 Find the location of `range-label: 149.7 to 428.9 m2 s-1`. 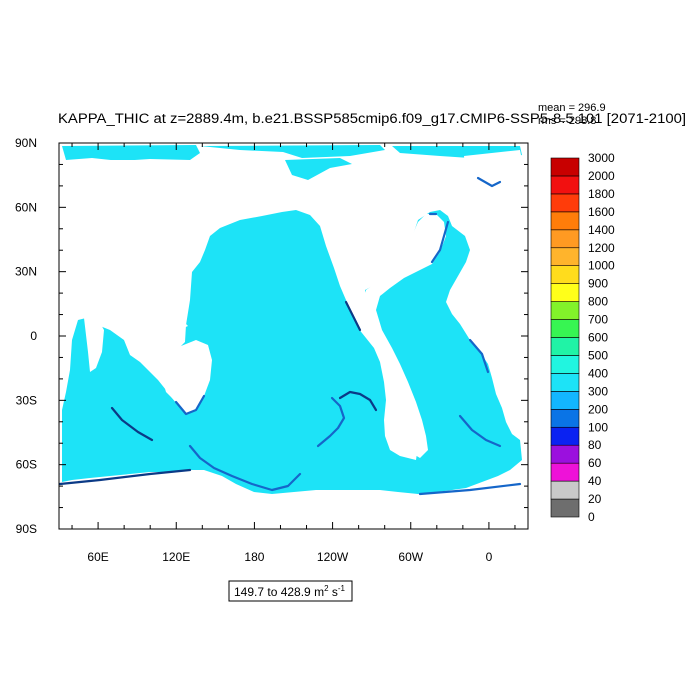

range-label: 149.7 to 428.9 m2 s-1 is located at coordinates (290, 591).